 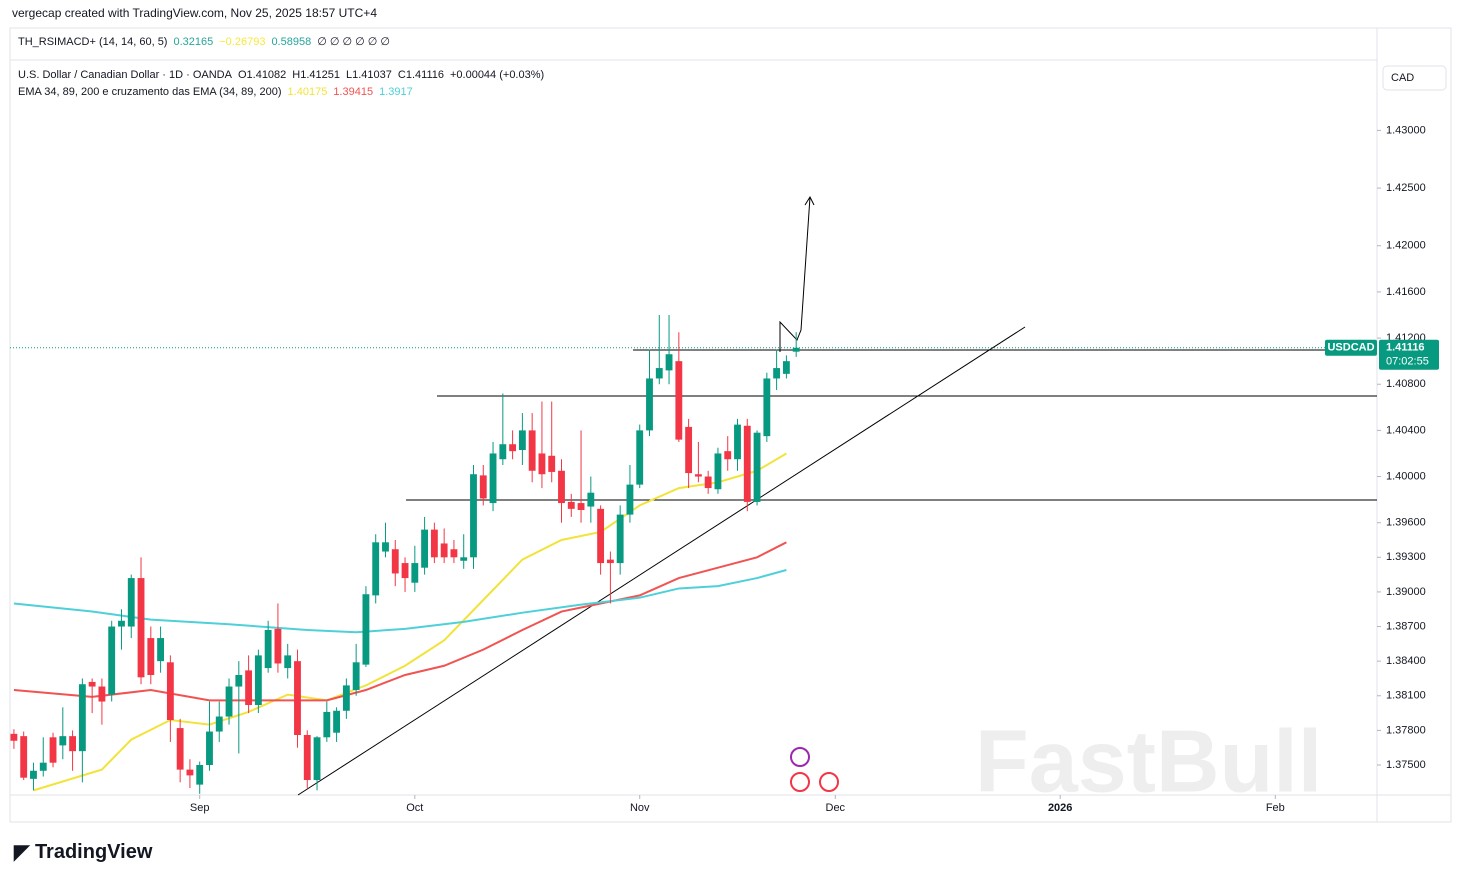 What do you see at coordinates (353, 92) in the screenshot?
I see `ema-value: 1.39415` at bounding box center [353, 92].